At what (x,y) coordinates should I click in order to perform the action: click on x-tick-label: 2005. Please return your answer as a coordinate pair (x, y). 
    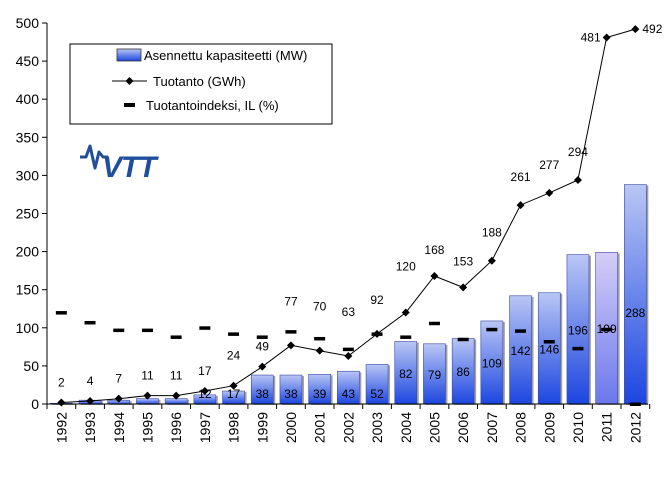
    Looking at the image, I should click on (434, 427).